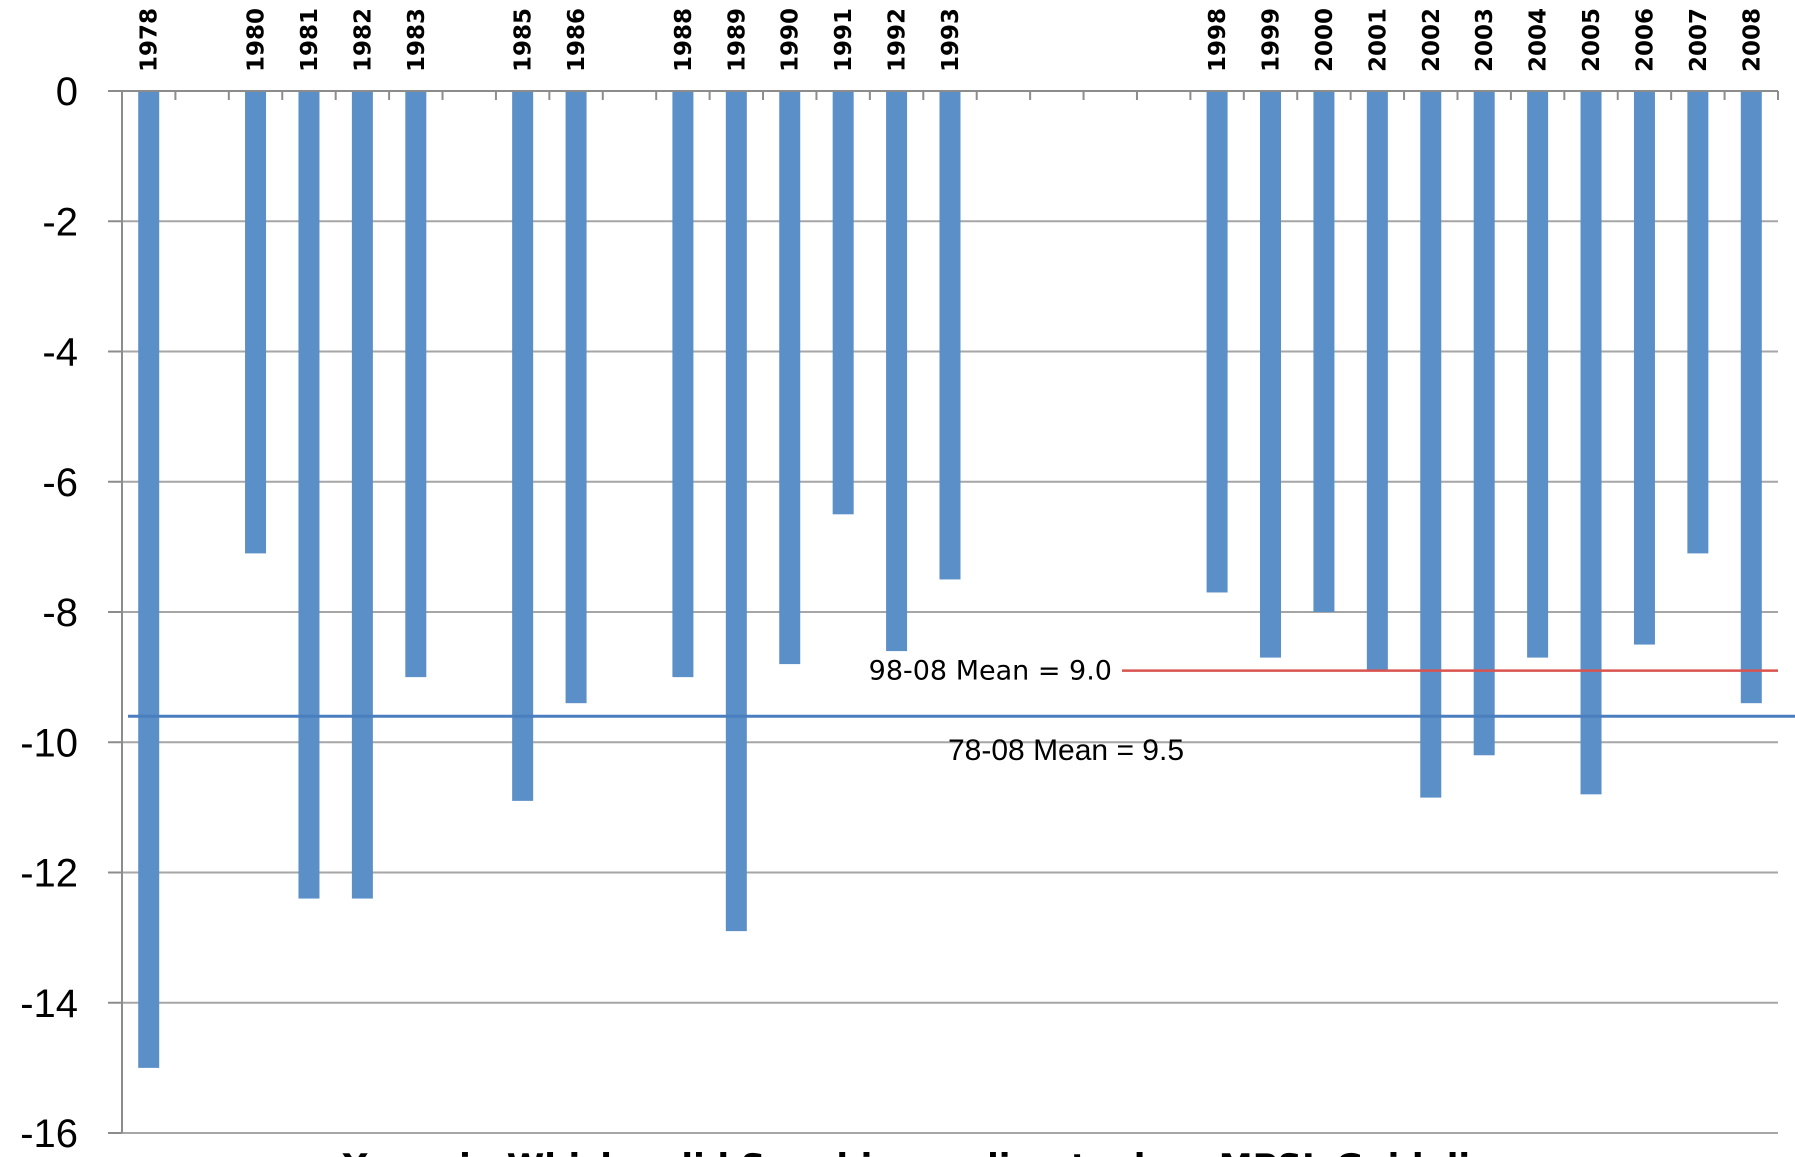 This screenshot has width=1795, height=1157. What do you see at coordinates (1752, 40) in the screenshot?
I see `x-tick-label: 2008` at bounding box center [1752, 40].